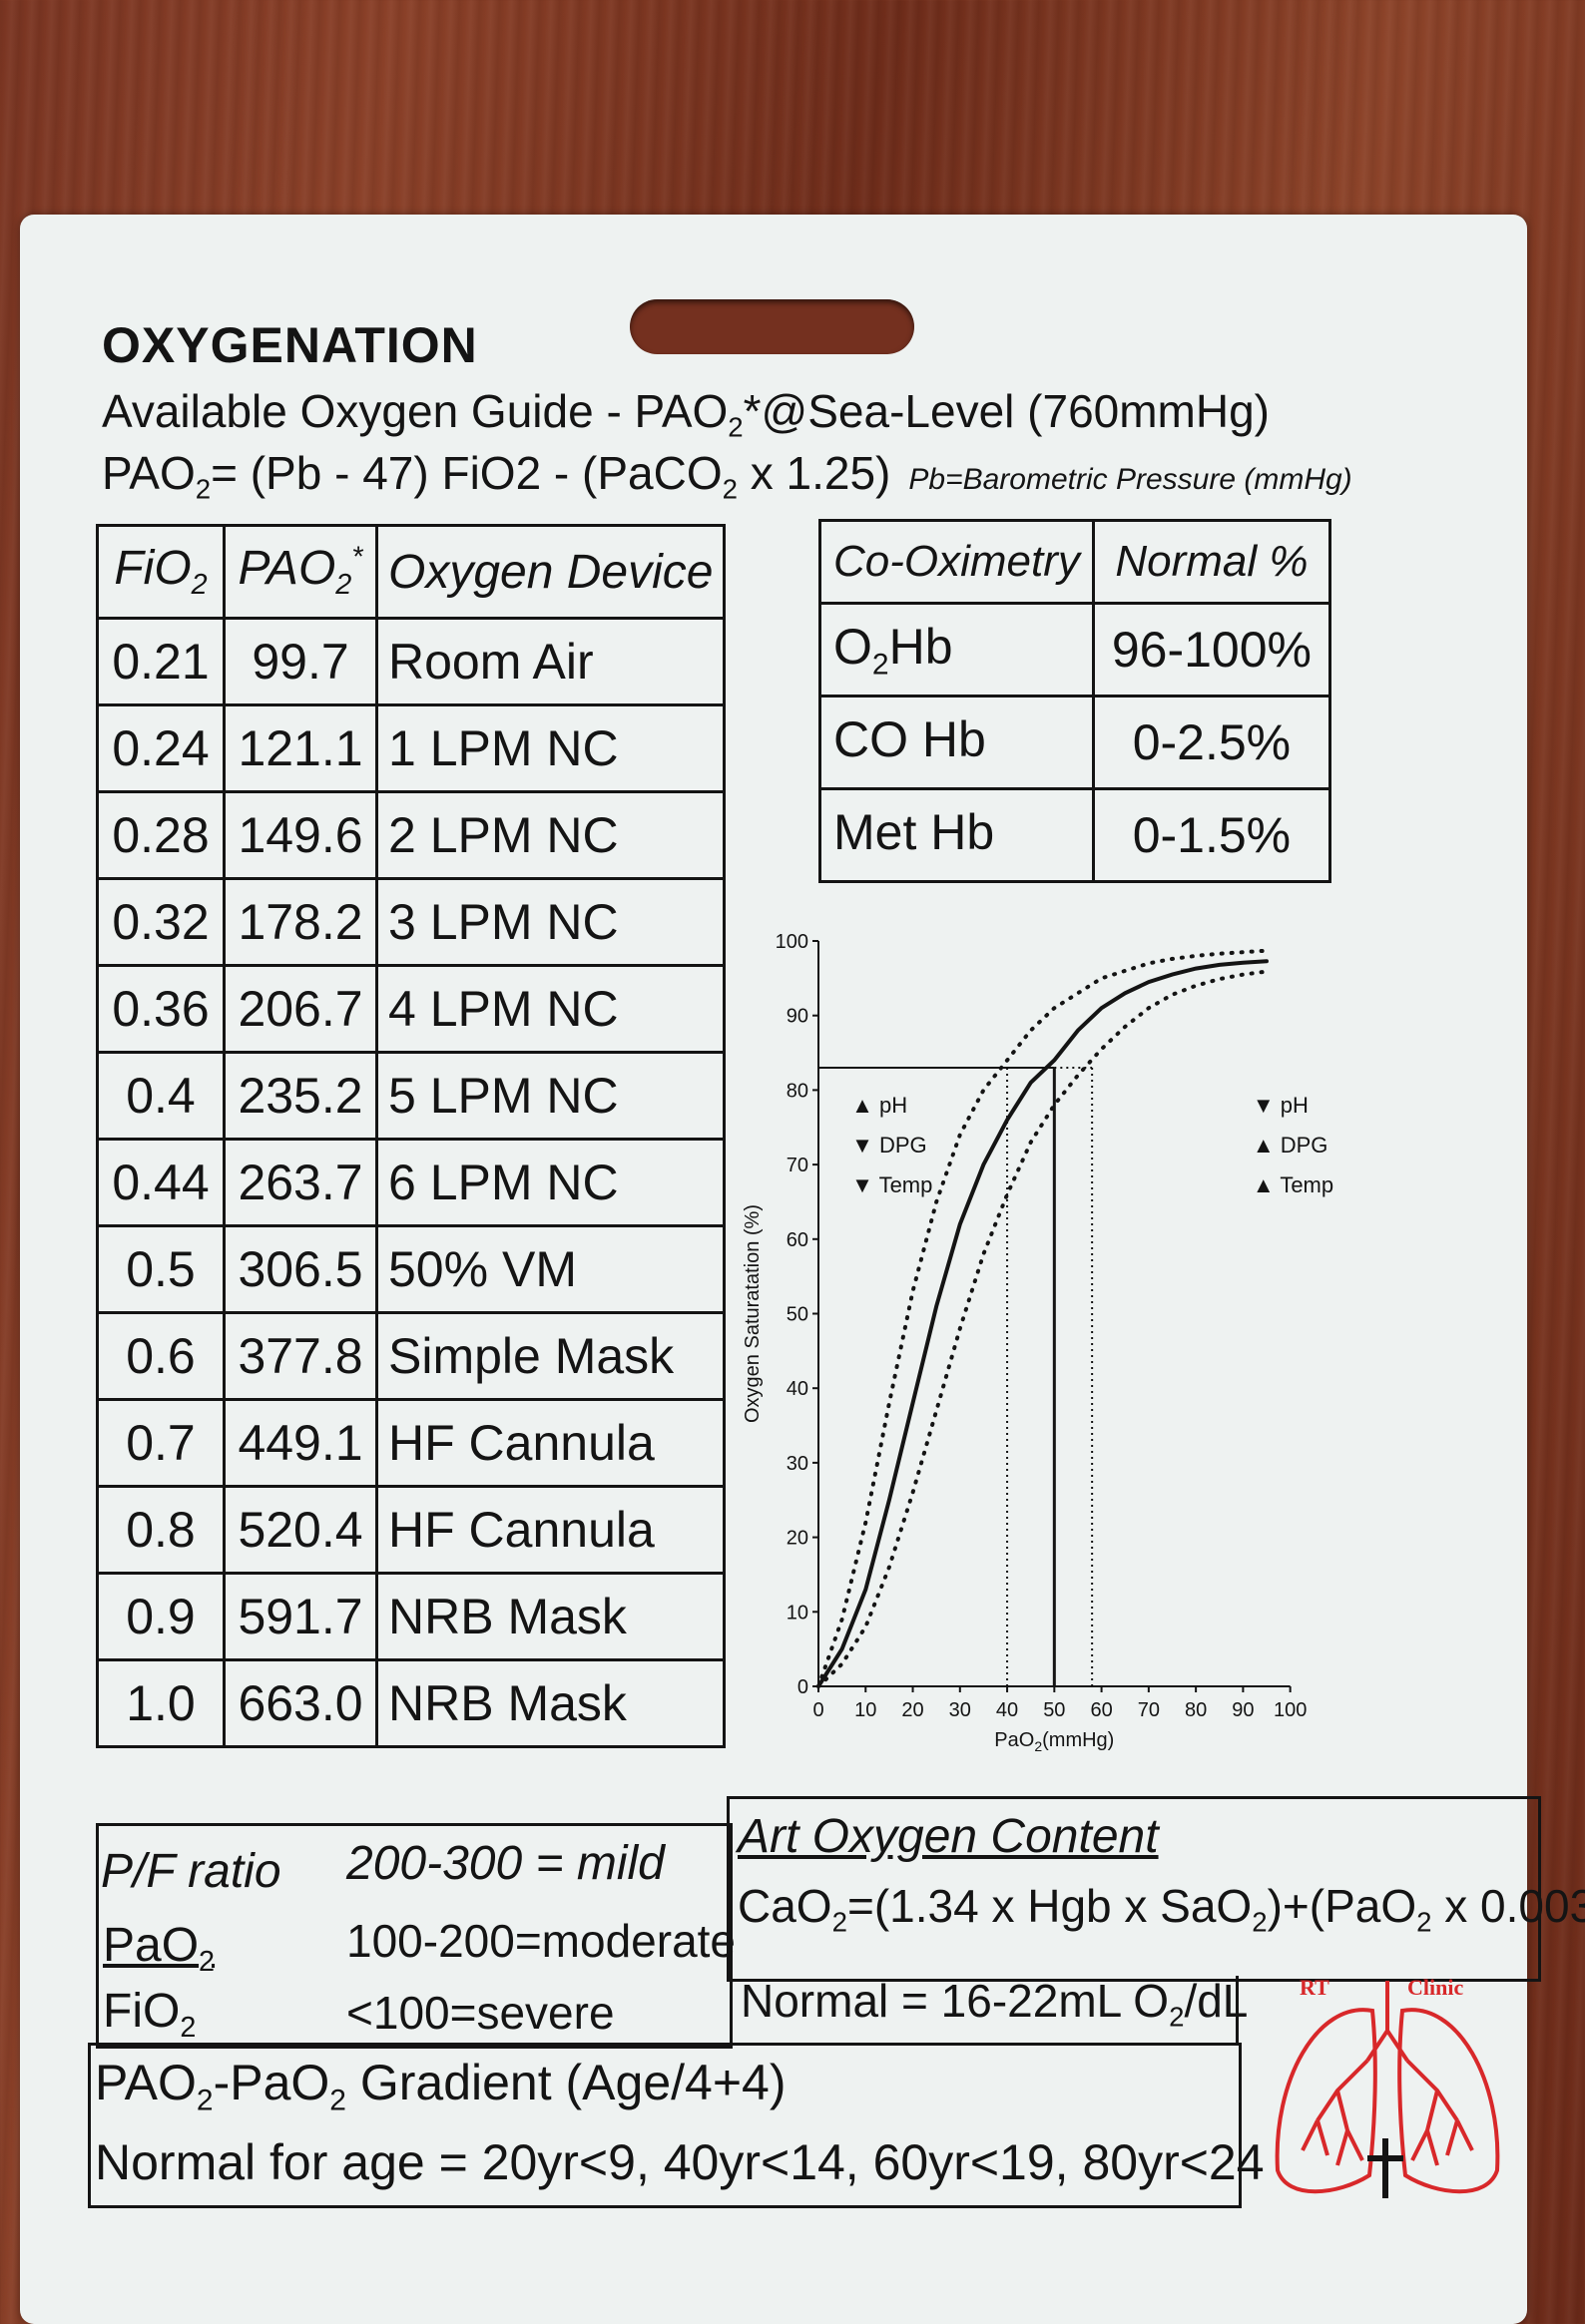 The height and width of the screenshot is (2324, 1585). What do you see at coordinates (753, 1313) in the screenshot?
I see `y-axis-label: Oxygen Saturatation (%)` at bounding box center [753, 1313].